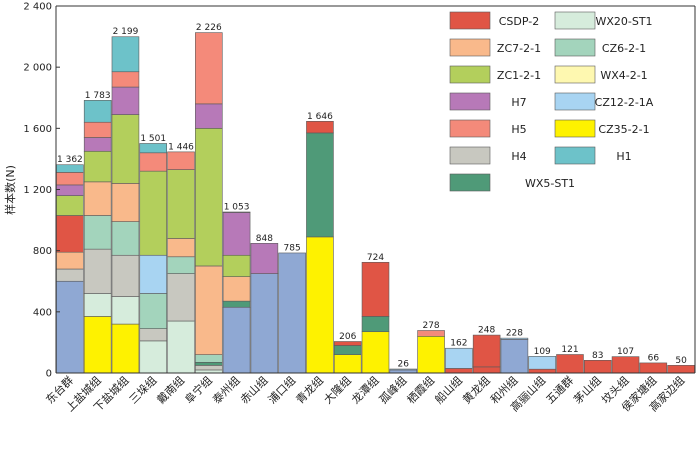 This screenshot has height=457, width=700. Describe the element at coordinates (624, 48) in the screenshot. I see `legend-label: CZ6-2-1` at that location.